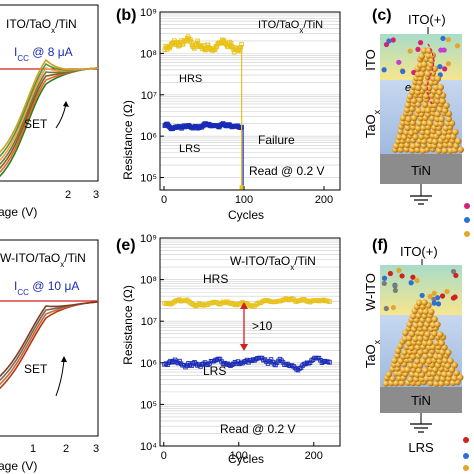 The width and height of the screenshot is (474, 474). Describe the element at coordinates (244, 305) in the screenshot. I see `panel-e-ratio-arrowhead-up` at that location.